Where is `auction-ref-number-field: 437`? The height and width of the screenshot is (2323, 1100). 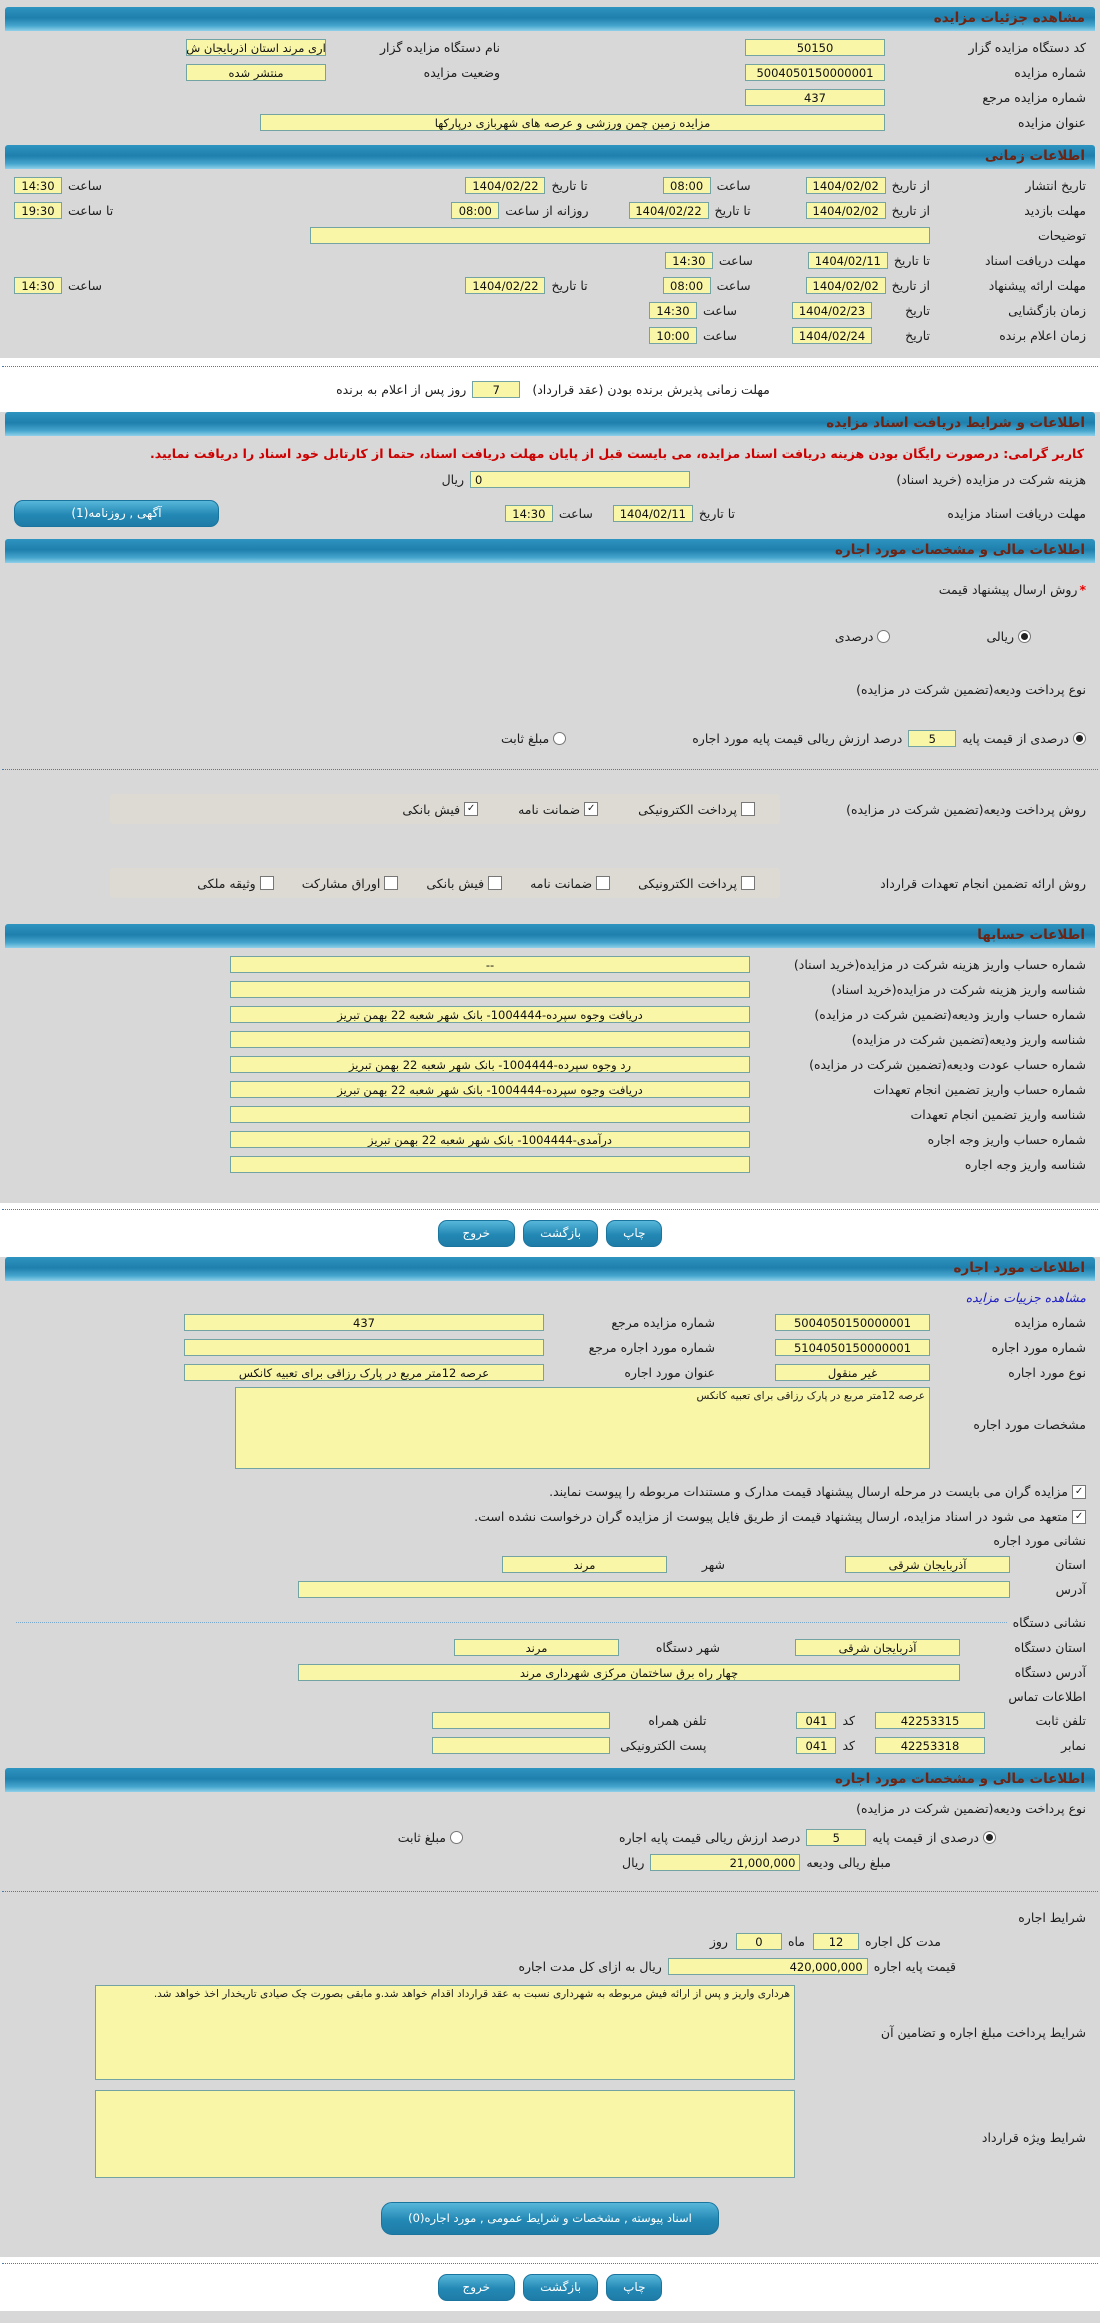
auction-ref-number-field: 437 is located at coordinates (815, 97).